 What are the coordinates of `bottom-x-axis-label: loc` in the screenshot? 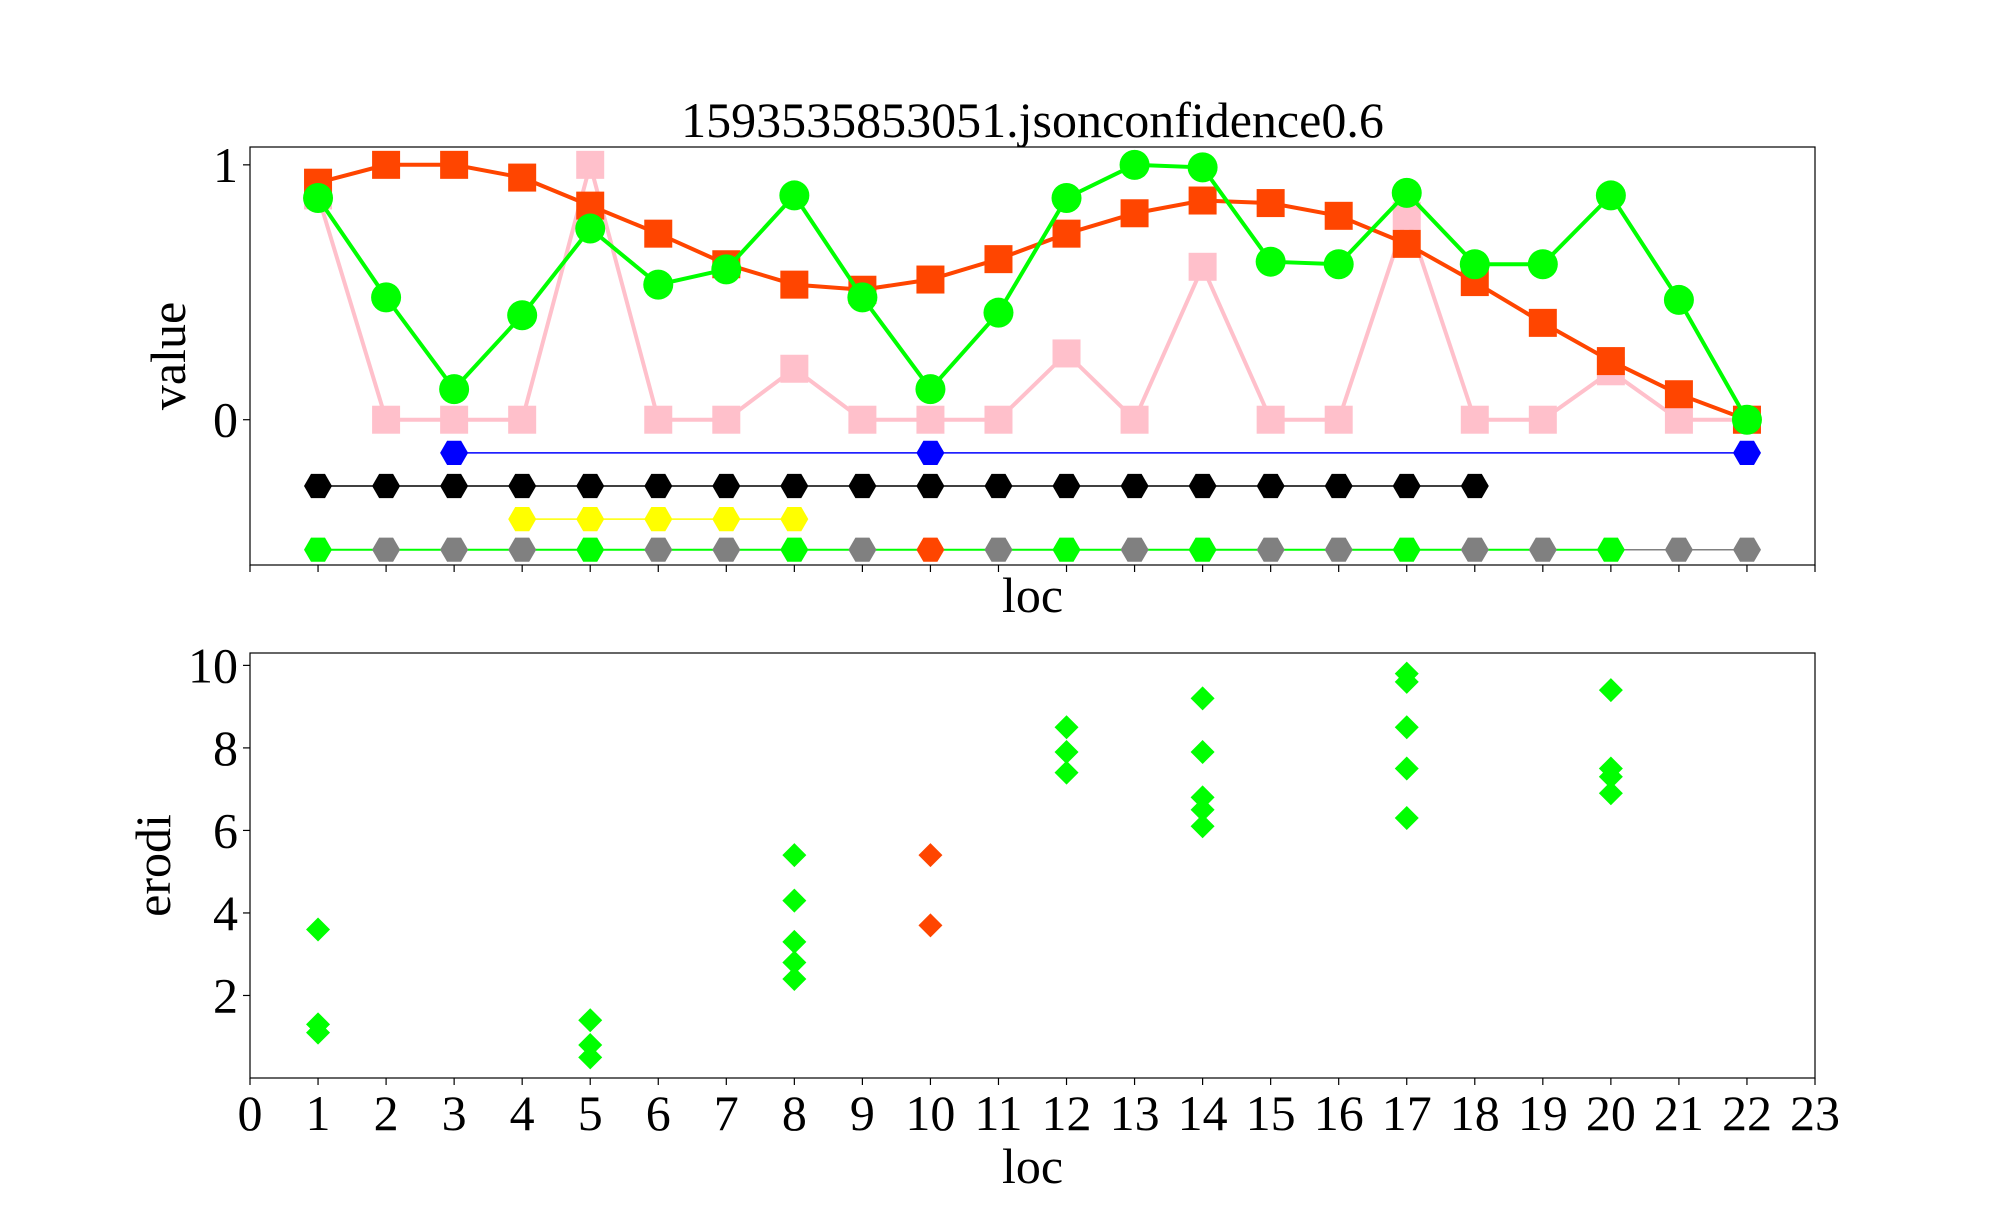 It's located at (1032, 1166).